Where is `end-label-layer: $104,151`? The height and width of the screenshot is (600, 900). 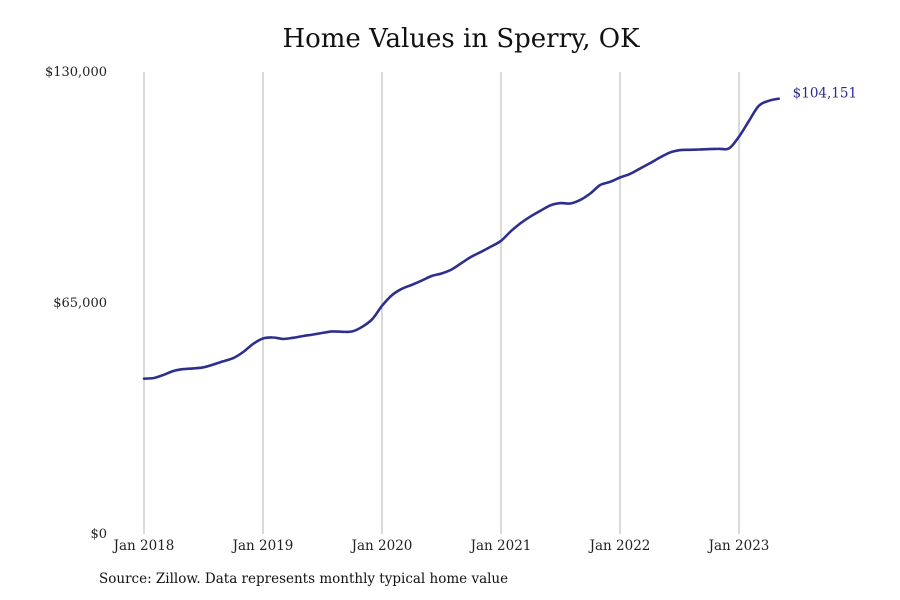
end-label-layer: $104,151 is located at coordinates (825, 94).